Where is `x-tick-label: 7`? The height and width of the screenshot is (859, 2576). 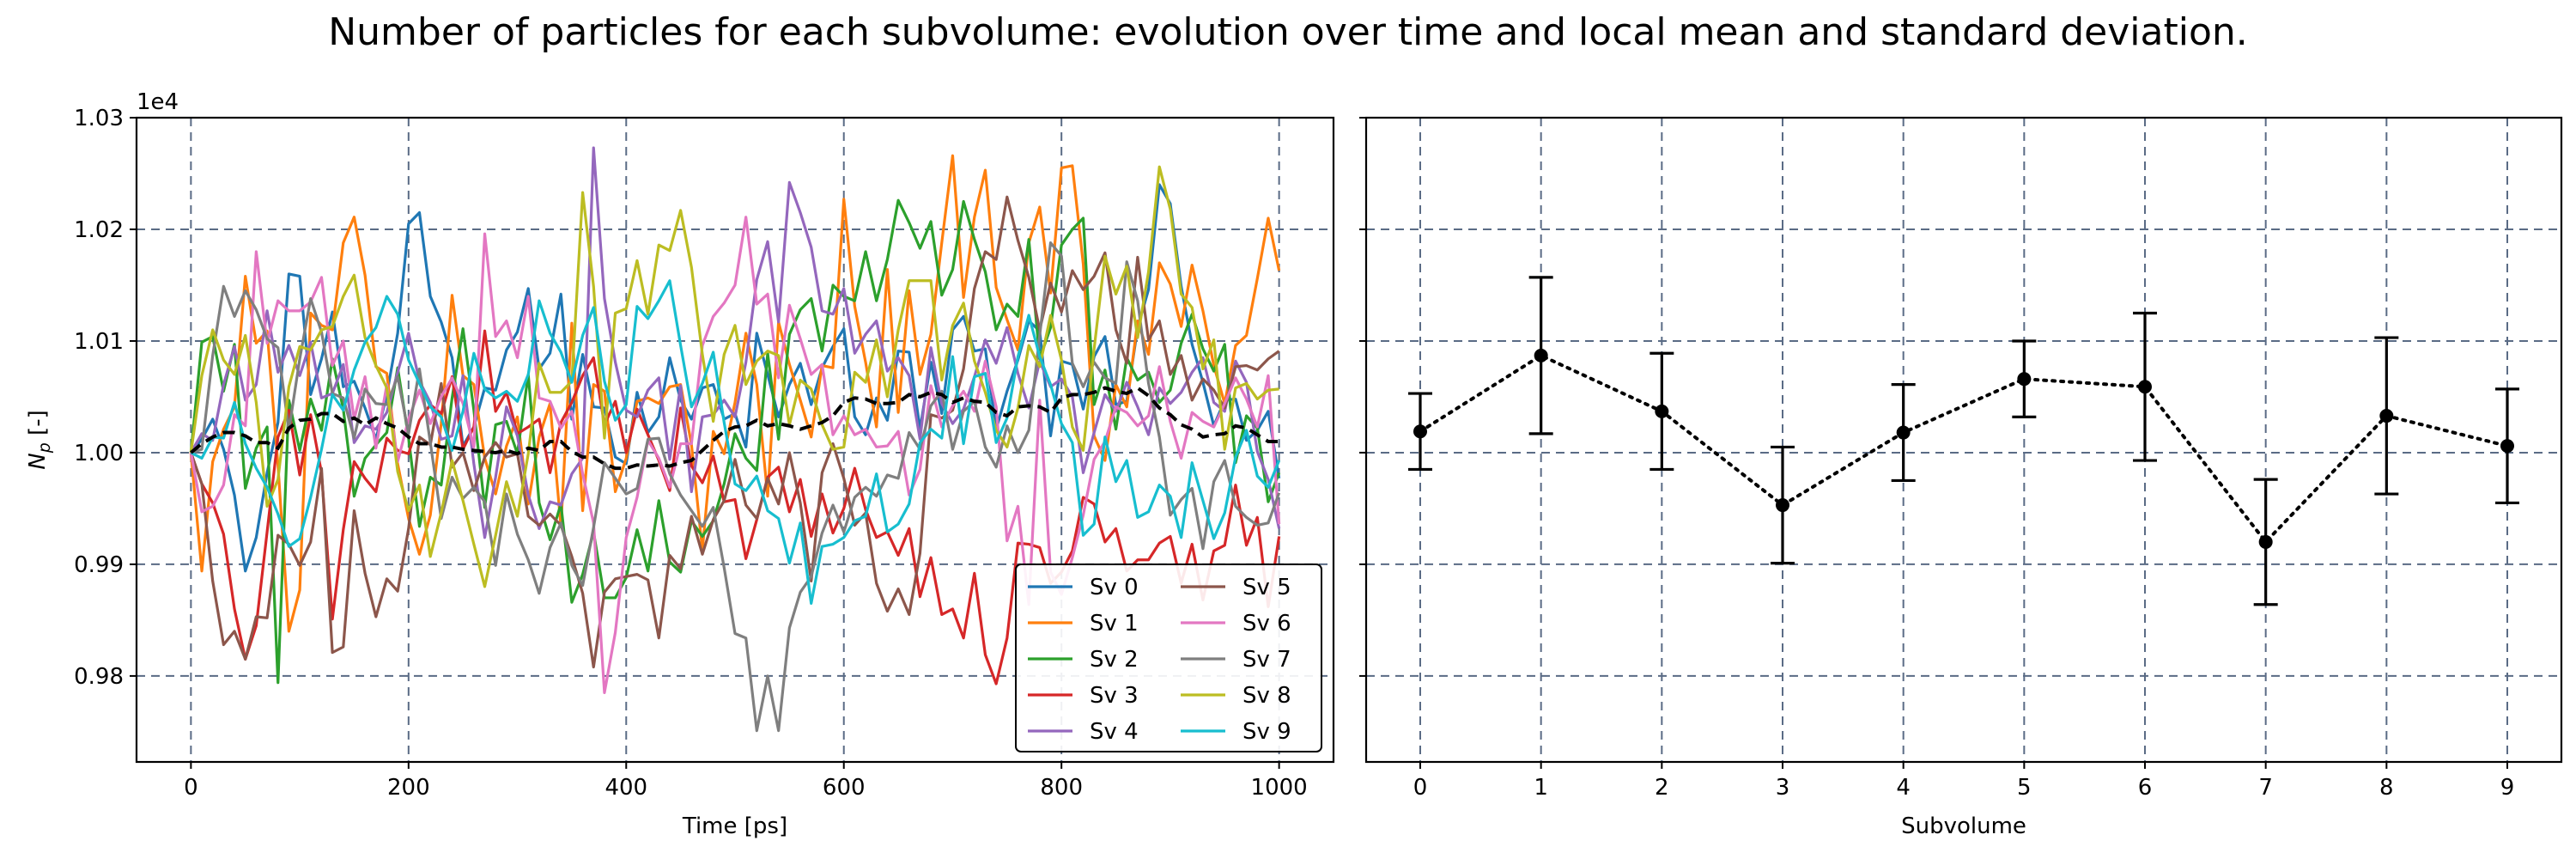 x-tick-label: 7 is located at coordinates (2265, 788).